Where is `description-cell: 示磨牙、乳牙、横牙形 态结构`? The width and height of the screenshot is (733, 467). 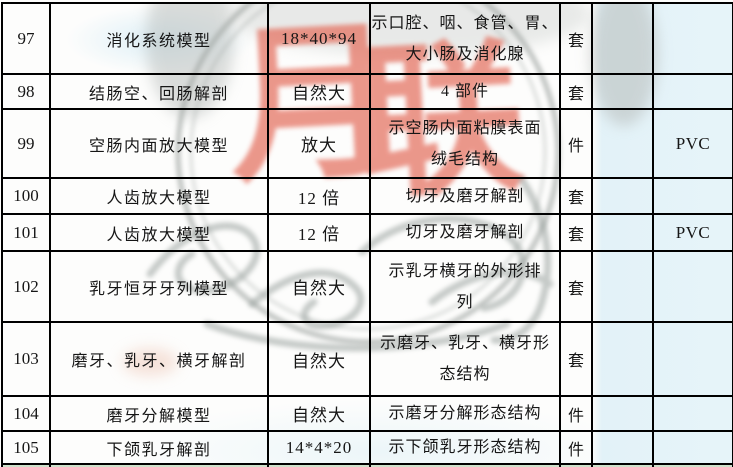 description-cell: 示磨牙、乳牙、横牙形 态结构 is located at coordinates (465, 359).